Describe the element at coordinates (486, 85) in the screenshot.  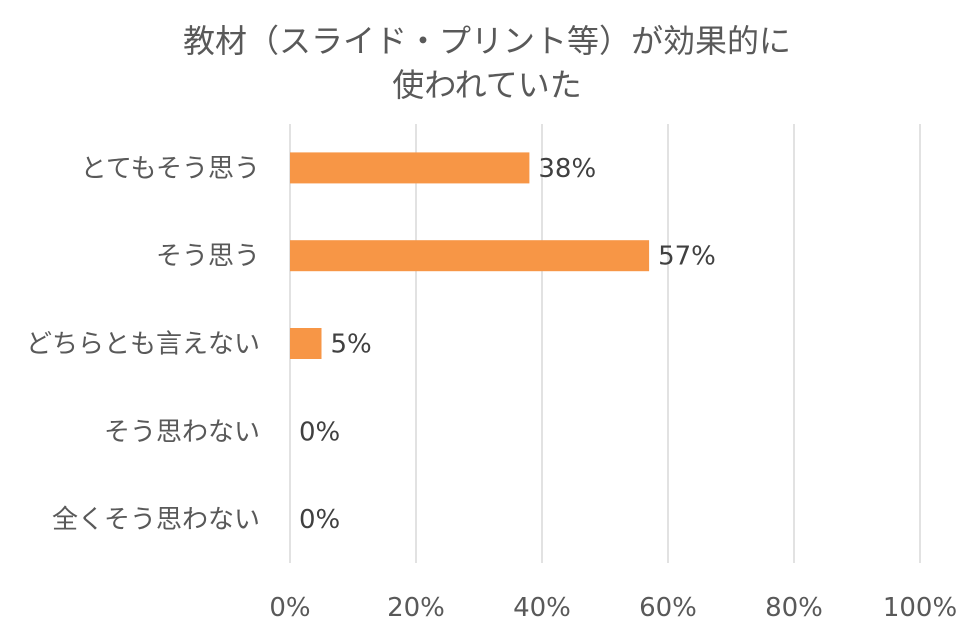
I see `chart-title-line-2: 使われていた` at that location.